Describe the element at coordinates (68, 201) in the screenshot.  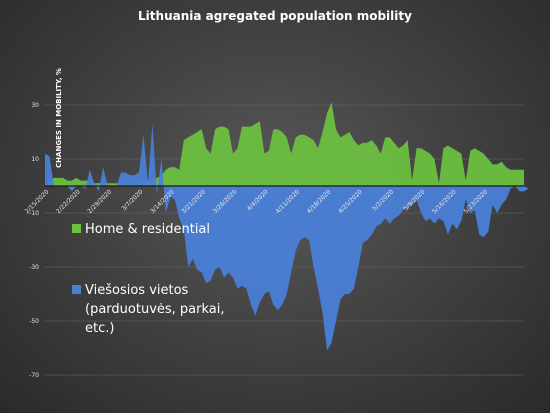
I see `x-tick-label: 2/22/2020` at that location.